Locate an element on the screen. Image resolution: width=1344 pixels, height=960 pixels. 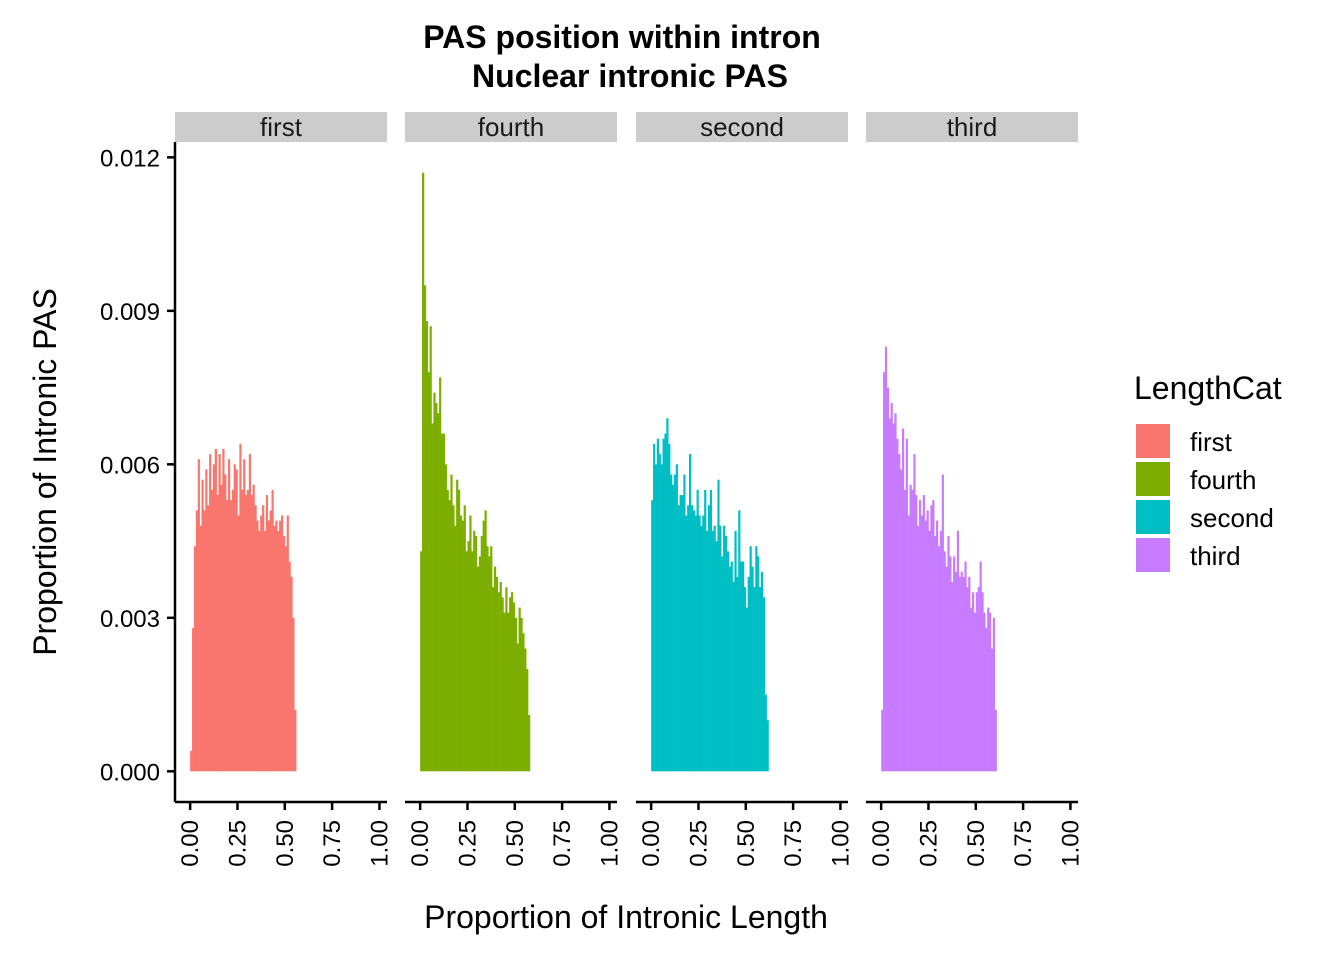
legend-label: second is located at coordinates (1232, 518).